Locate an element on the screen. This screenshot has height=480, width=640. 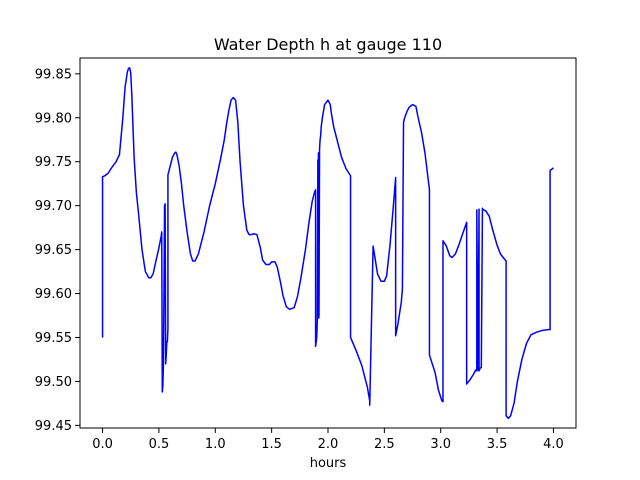
x-axis: 0.0 0.5 1.0 1.5 2.0 2.5 3.0 3.5 4.0 is located at coordinates (328, 440).